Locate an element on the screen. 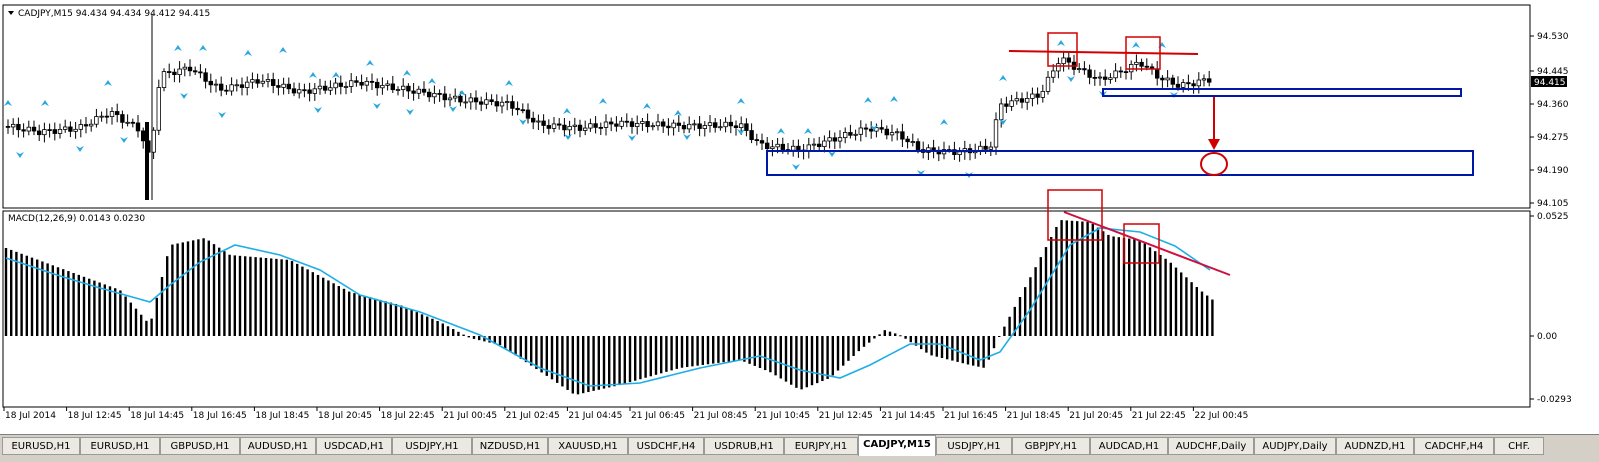 The width and height of the screenshot is (1599, 462). price-tick-label: 94.105 is located at coordinates (1553, 204).